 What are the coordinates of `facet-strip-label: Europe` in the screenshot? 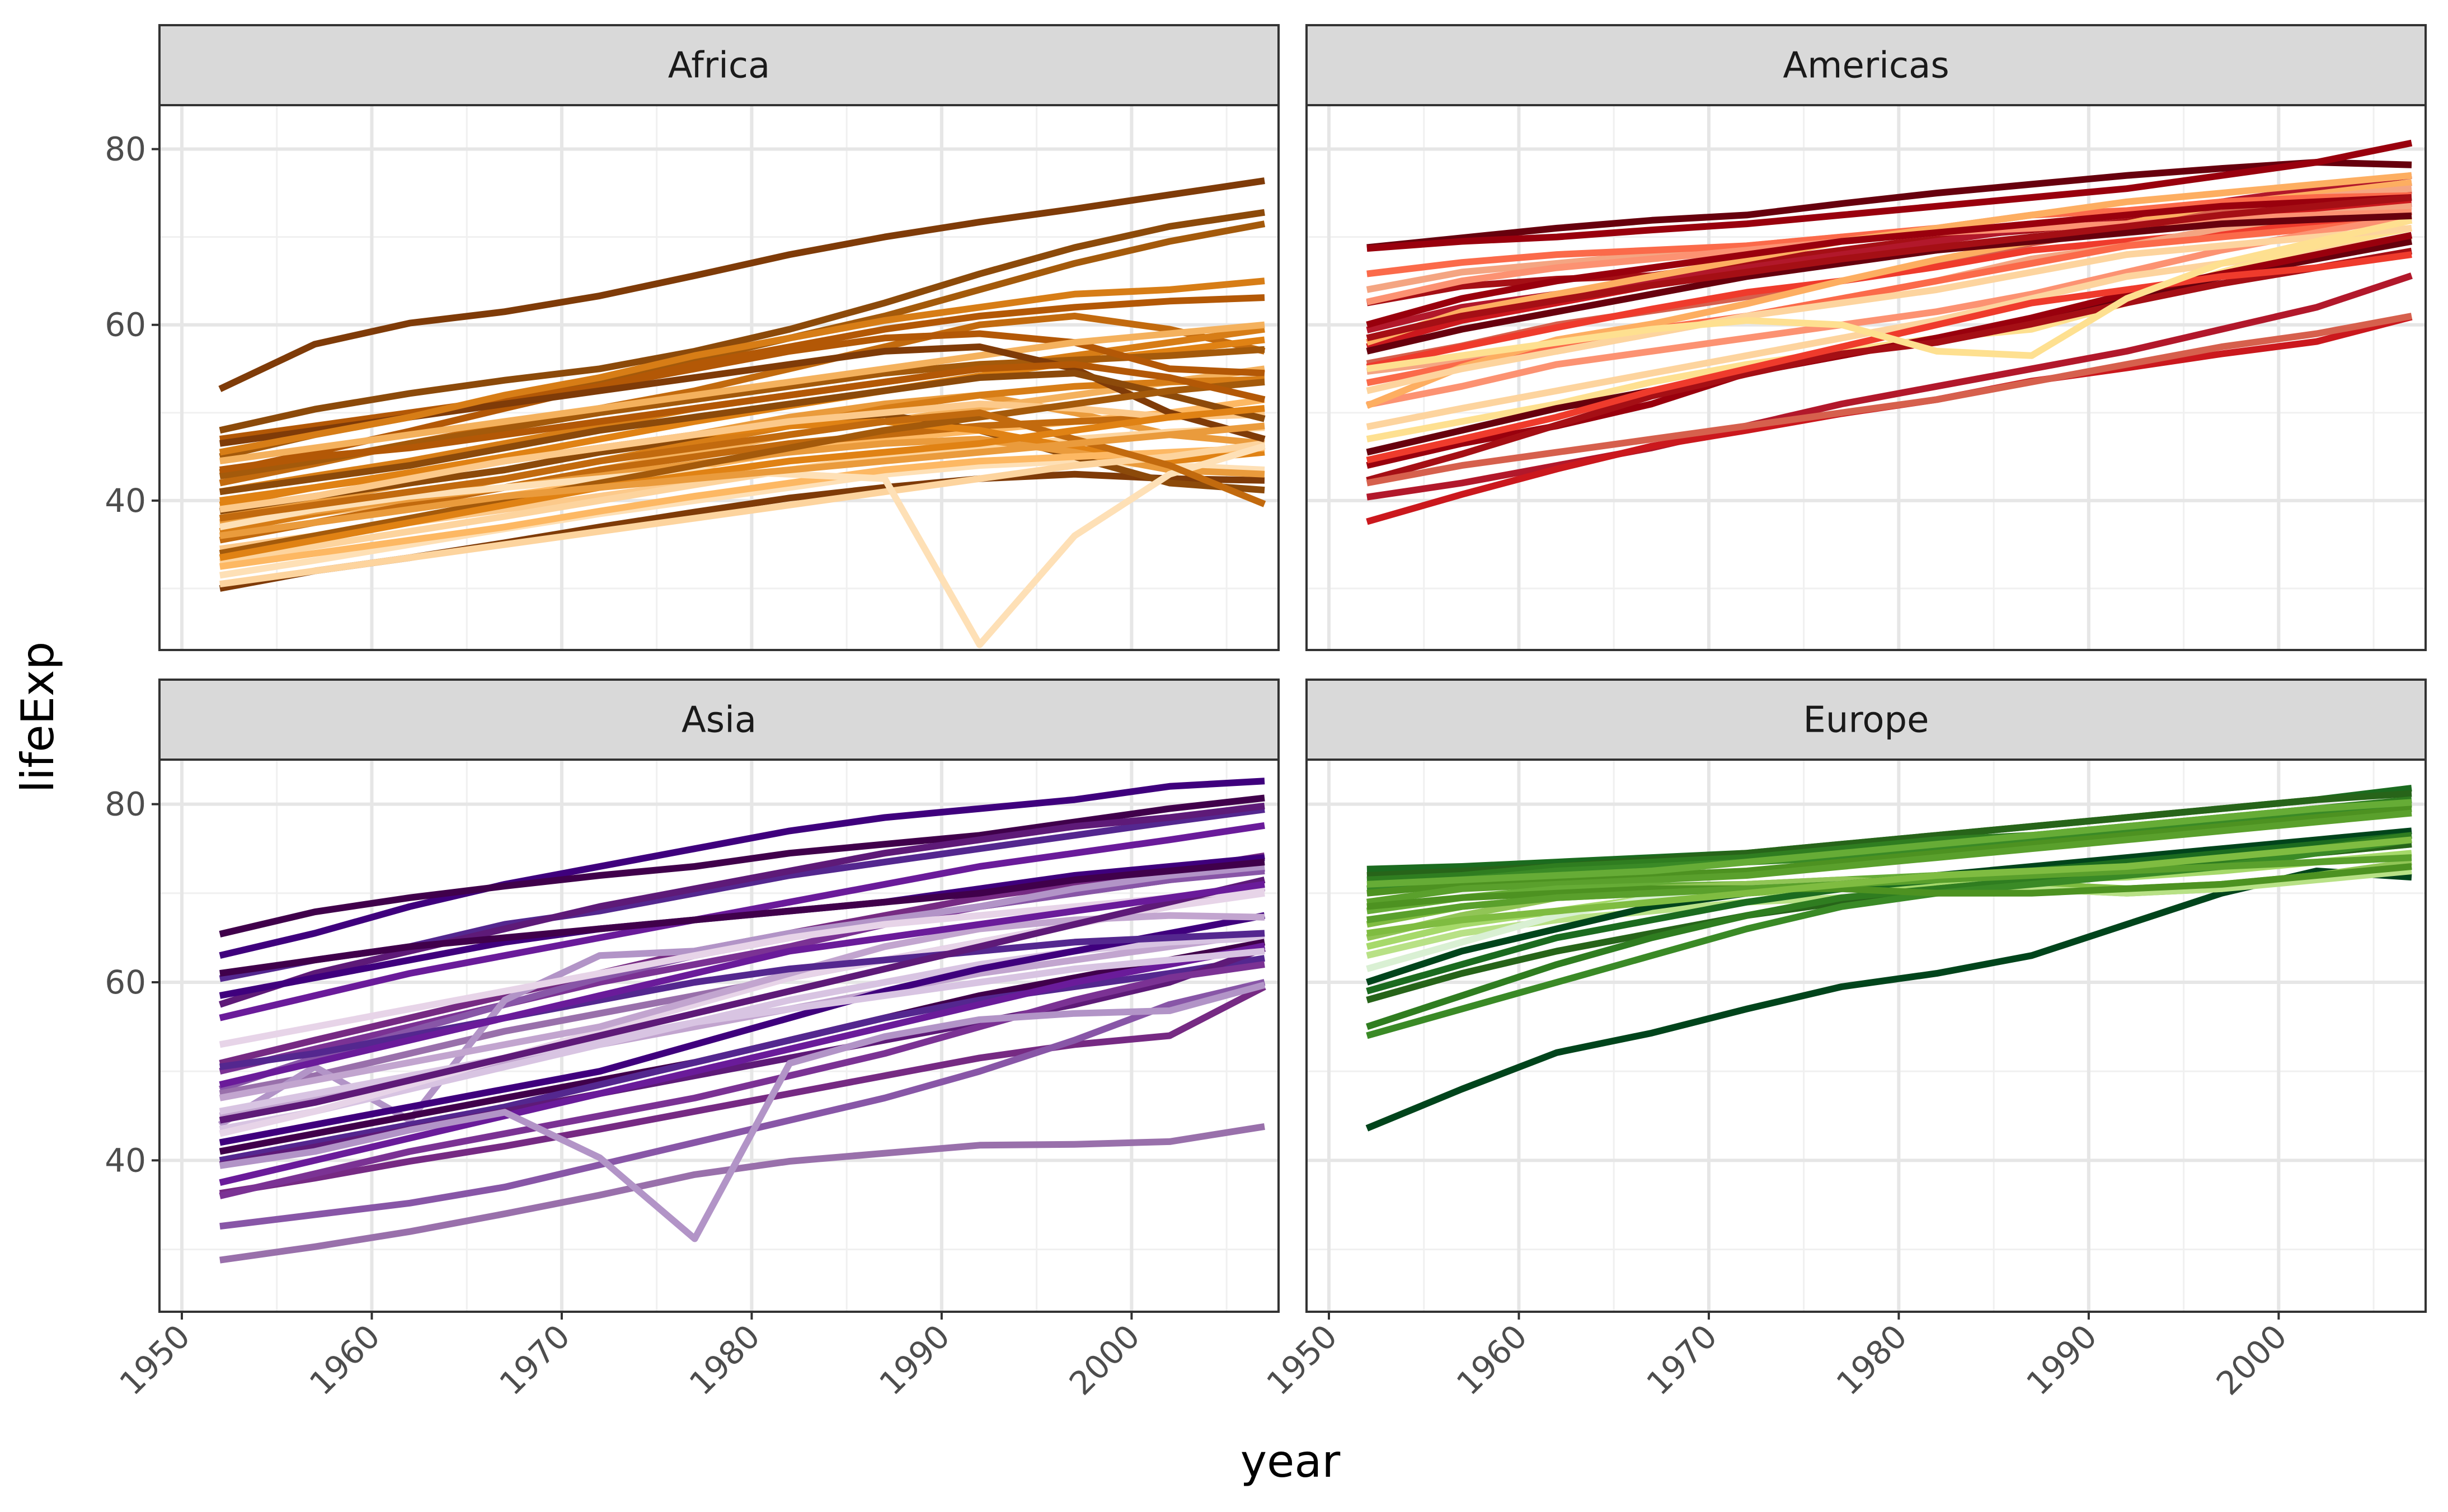 It's located at (1866, 721).